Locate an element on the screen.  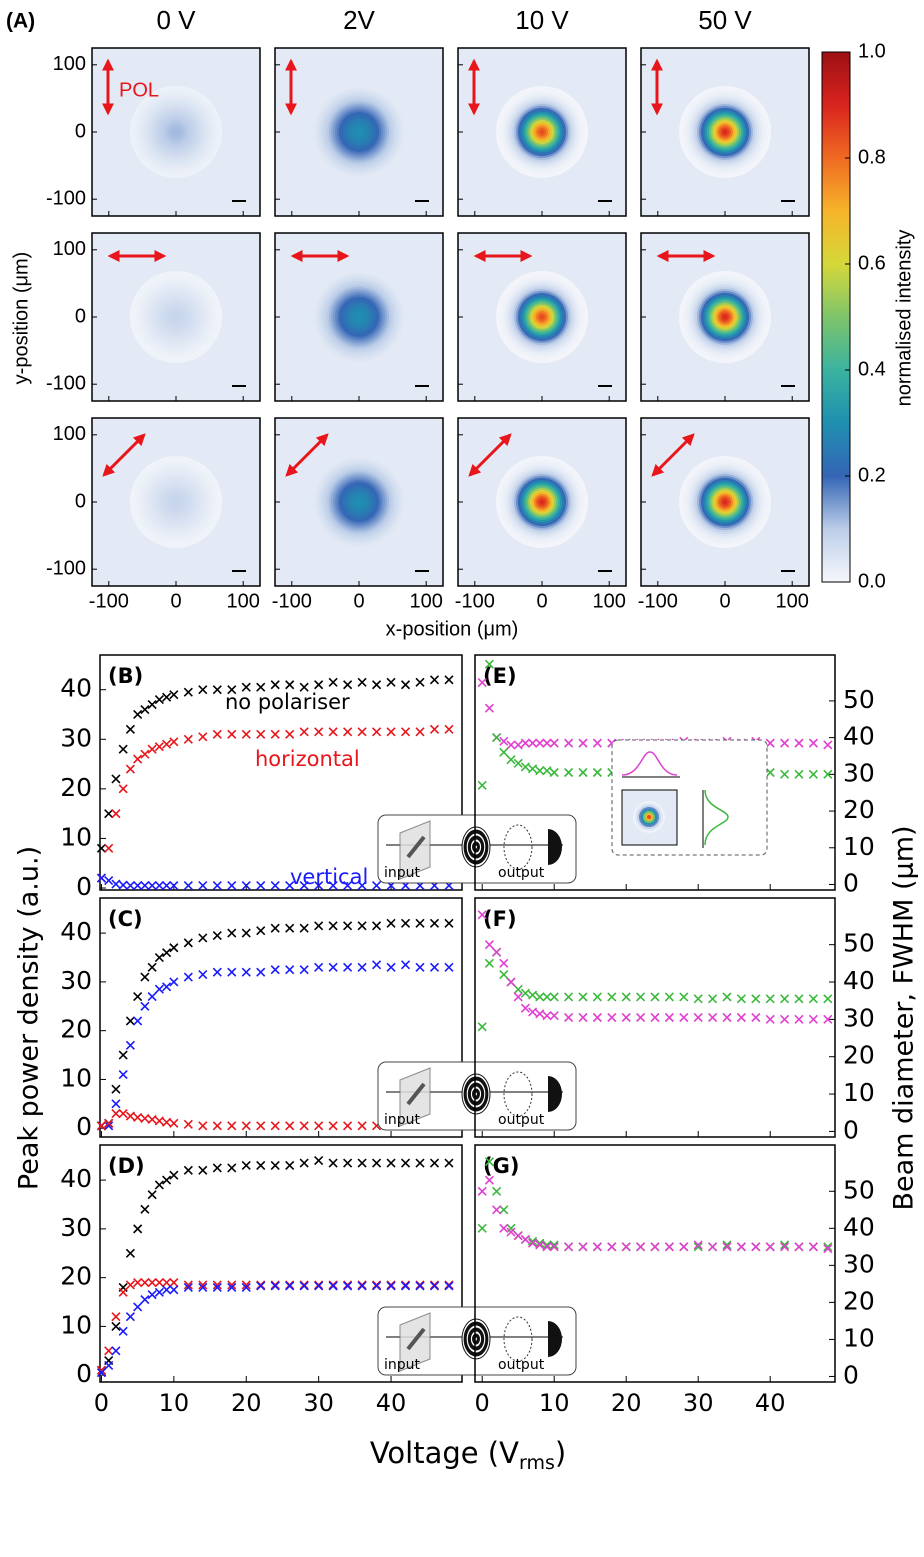
y-tick-label: 10 is located at coordinates (859, 1337).